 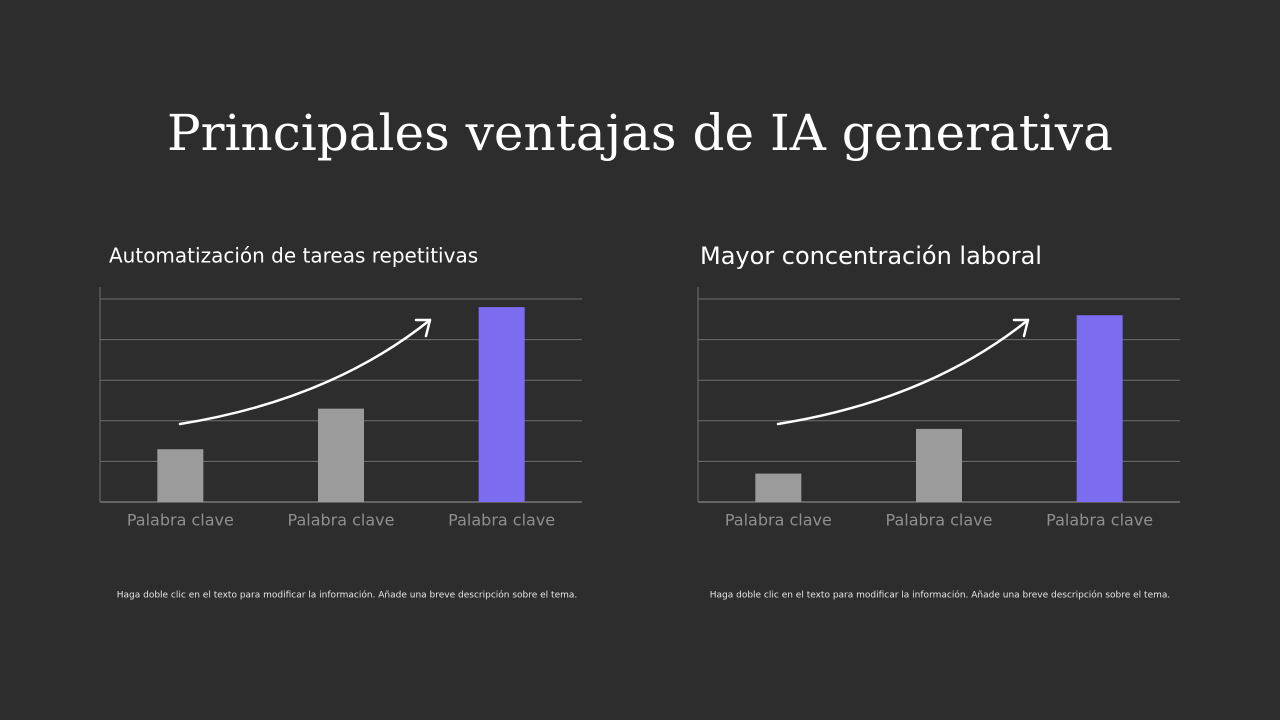 What do you see at coordinates (871, 256) in the screenshot?
I see `chart-title: Mayor concentración laboral` at bounding box center [871, 256].